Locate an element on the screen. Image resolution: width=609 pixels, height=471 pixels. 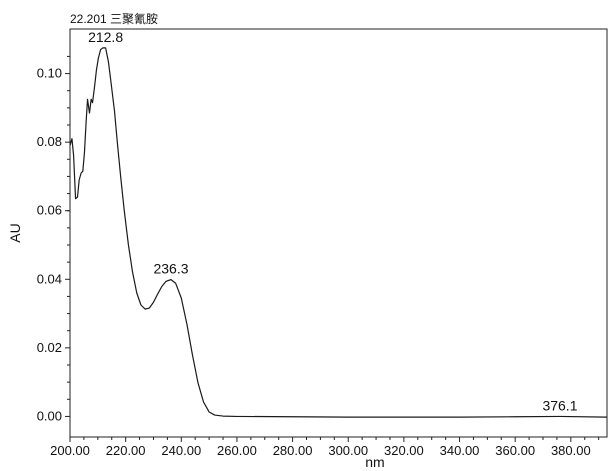
x-tick-label: 260.00 is located at coordinates (237, 450).